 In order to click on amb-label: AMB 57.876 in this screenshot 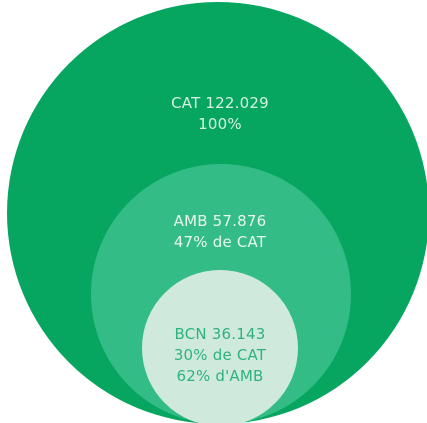, I will do `click(220, 221)`.